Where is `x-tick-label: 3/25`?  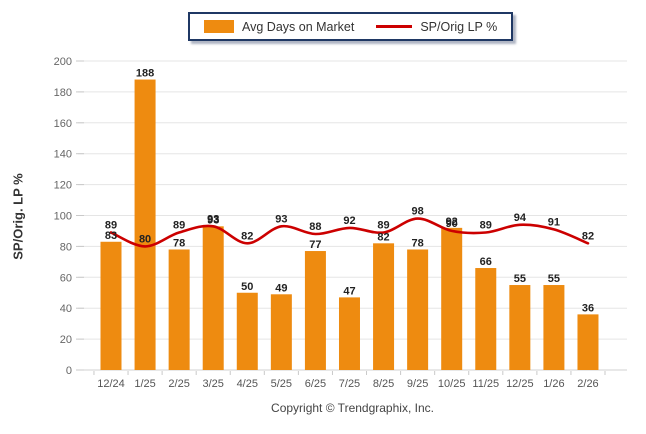 x-tick-label: 3/25 is located at coordinates (212, 384).